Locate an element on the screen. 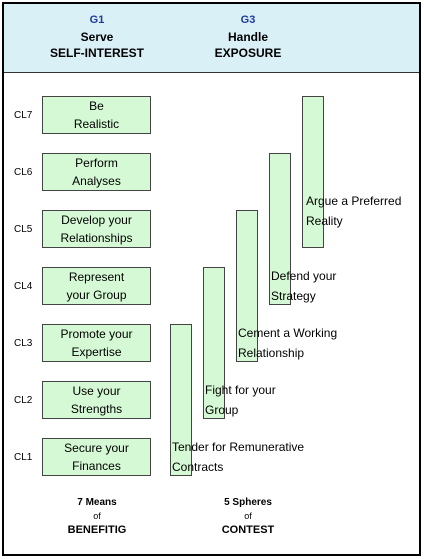  means-line1: Develop your is located at coordinates (96, 220).